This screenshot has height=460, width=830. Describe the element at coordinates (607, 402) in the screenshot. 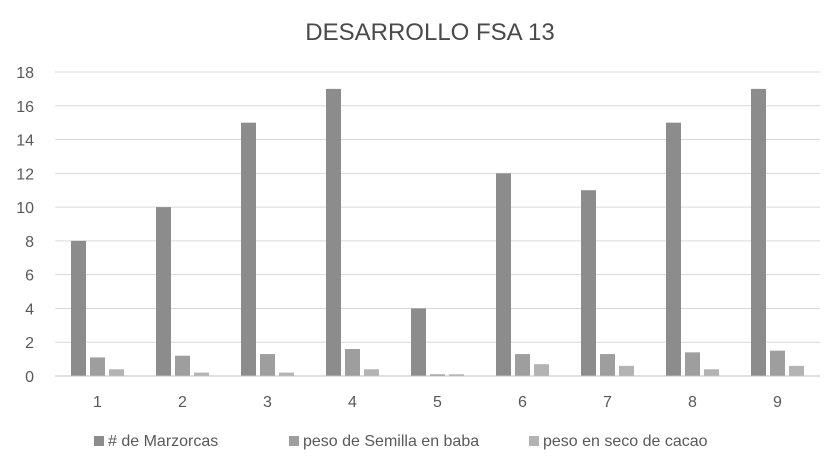

I see `x-tick-label: 7` at that location.